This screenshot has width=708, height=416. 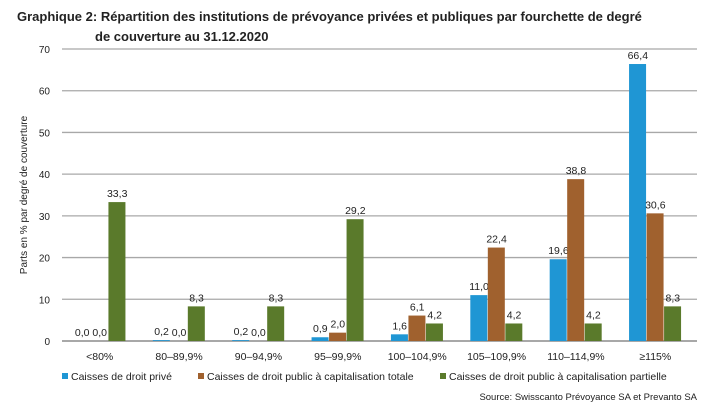 What do you see at coordinates (117, 194) in the screenshot?
I see `data-label: 33,3` at bounding box center [117, 194].